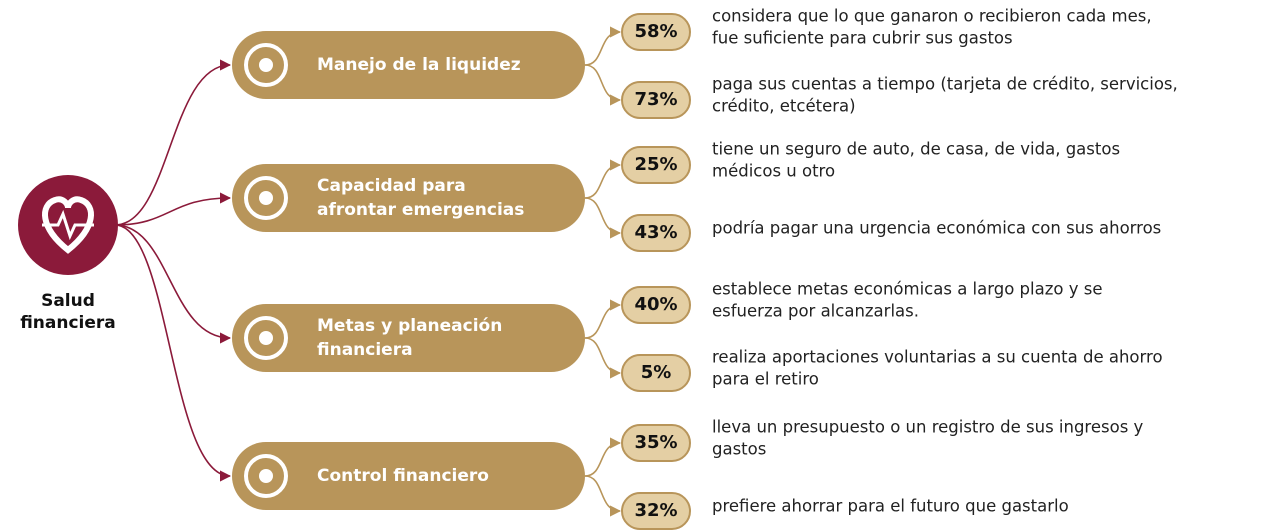 This screenshot has width=1278, height=531. Describe the element at coordinates (68, 323) in the screenshot. I see `root-label: financiera` at that location.